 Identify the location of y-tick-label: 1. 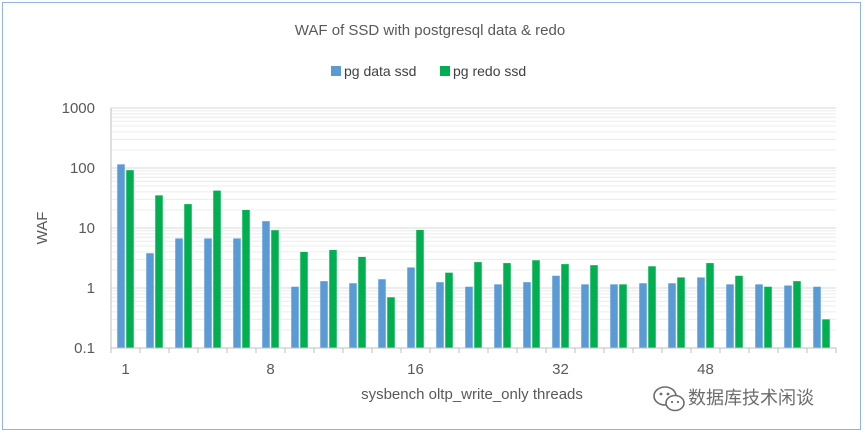
(91, 288).